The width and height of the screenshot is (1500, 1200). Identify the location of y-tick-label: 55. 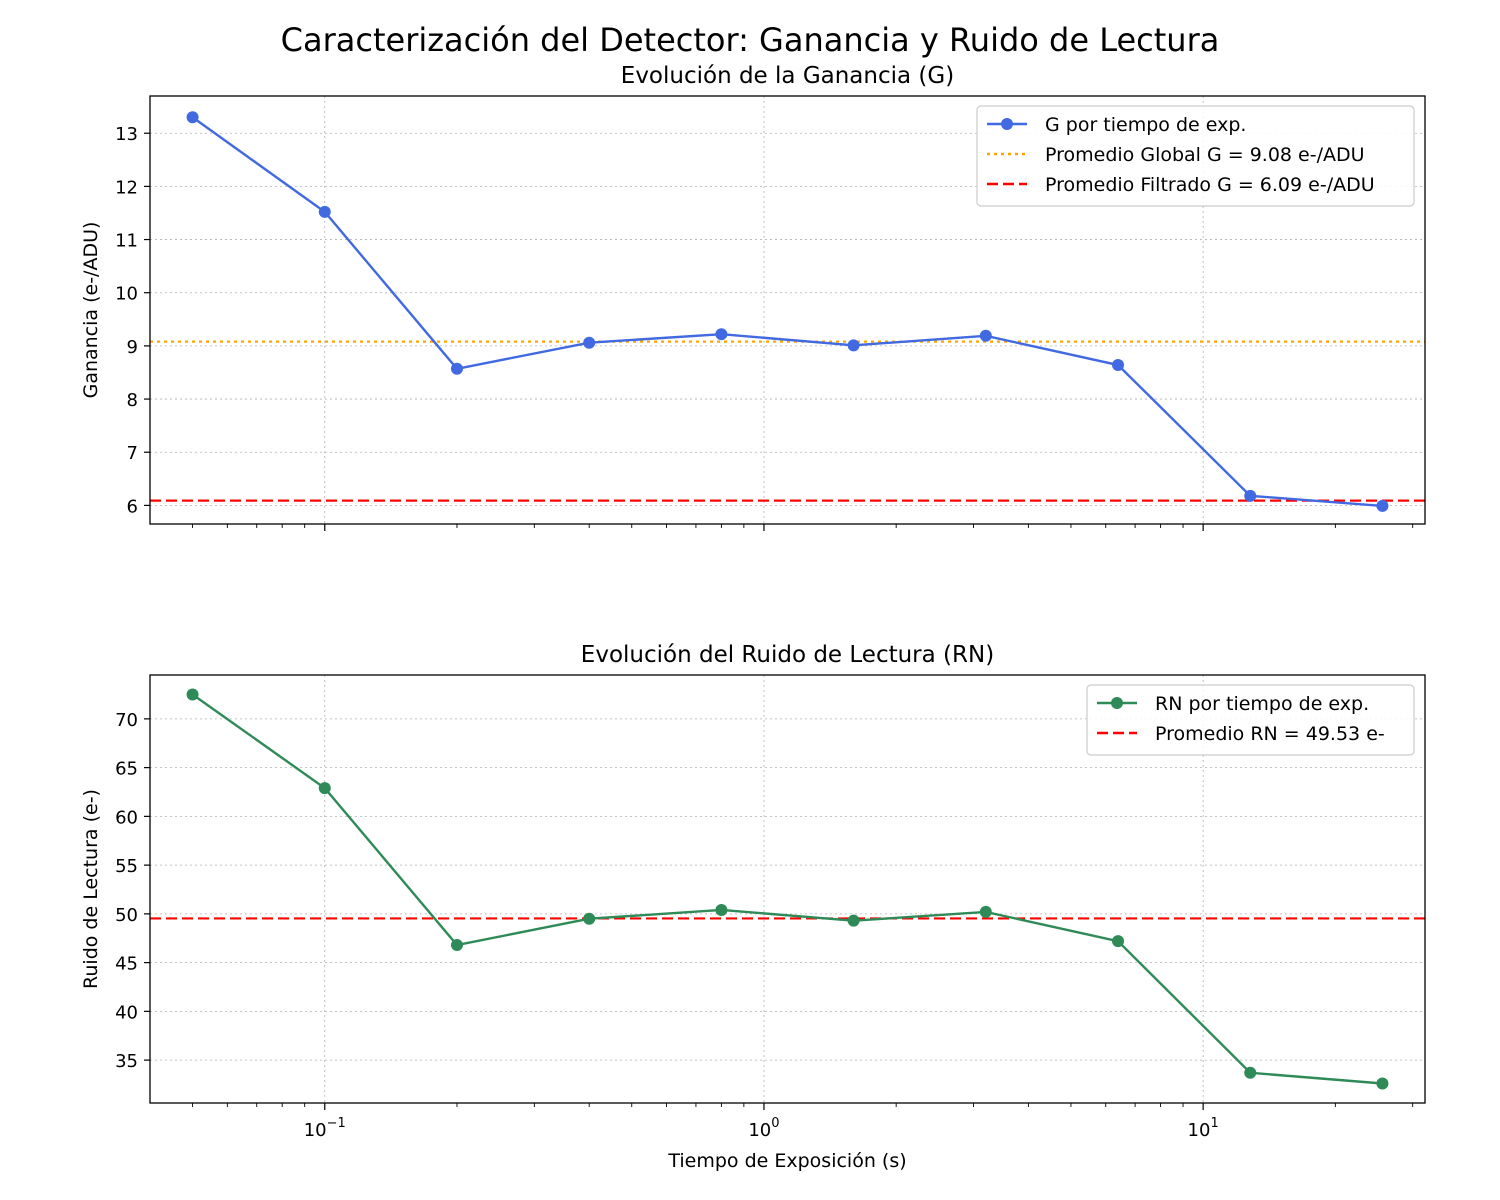
(126, 866).